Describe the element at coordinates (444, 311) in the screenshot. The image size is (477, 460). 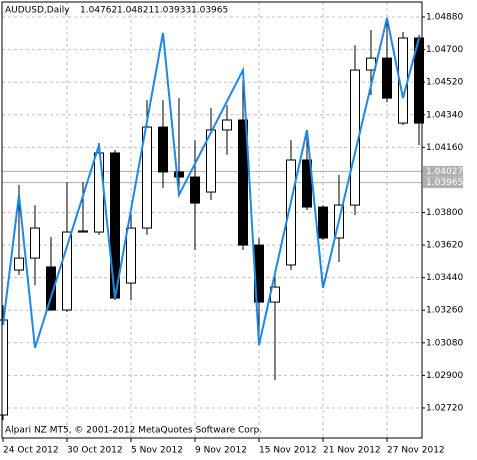
I see `y-tick-label: 1.03260` at that location.